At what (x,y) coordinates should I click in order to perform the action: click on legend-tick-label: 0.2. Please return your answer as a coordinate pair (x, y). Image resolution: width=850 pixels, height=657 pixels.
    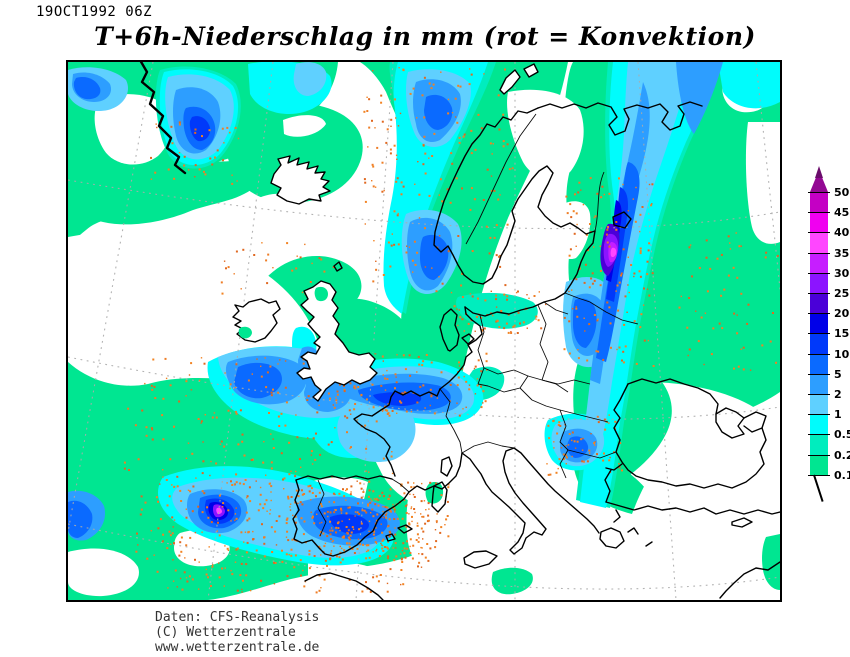
    Looking at the image, I should click on (842, 455).